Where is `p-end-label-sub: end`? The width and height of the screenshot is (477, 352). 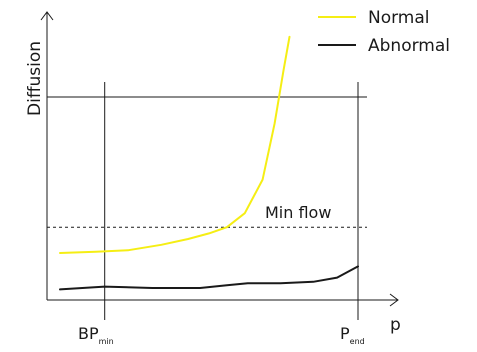
p-end-label-sub: end is located at coordinates (357, 341).